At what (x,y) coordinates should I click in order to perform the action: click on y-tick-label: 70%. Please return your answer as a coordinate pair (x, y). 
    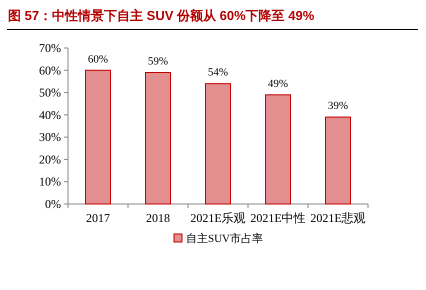
    Looking at the image, I should click on (50, 48).